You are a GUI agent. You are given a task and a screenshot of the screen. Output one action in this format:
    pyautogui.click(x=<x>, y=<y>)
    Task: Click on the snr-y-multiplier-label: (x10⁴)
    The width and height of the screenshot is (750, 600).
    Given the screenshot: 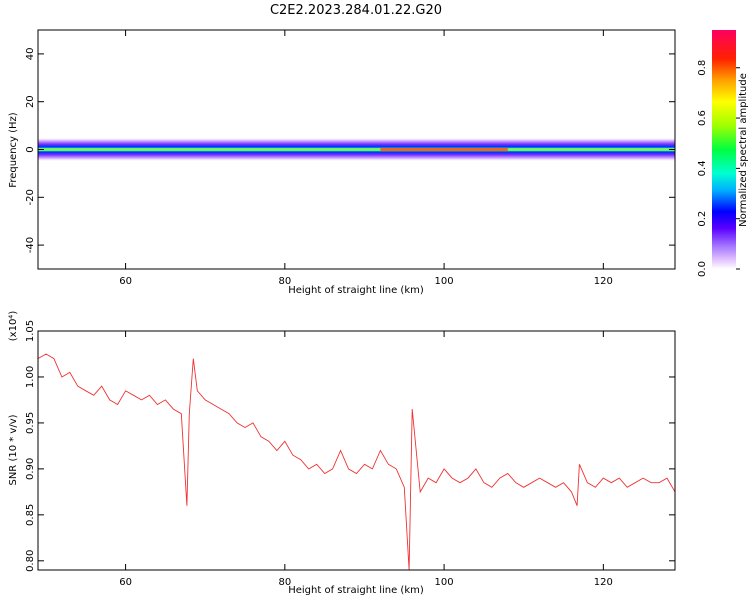 What is the action you would take?
    pyautogui.click(x=13, y=326)
    